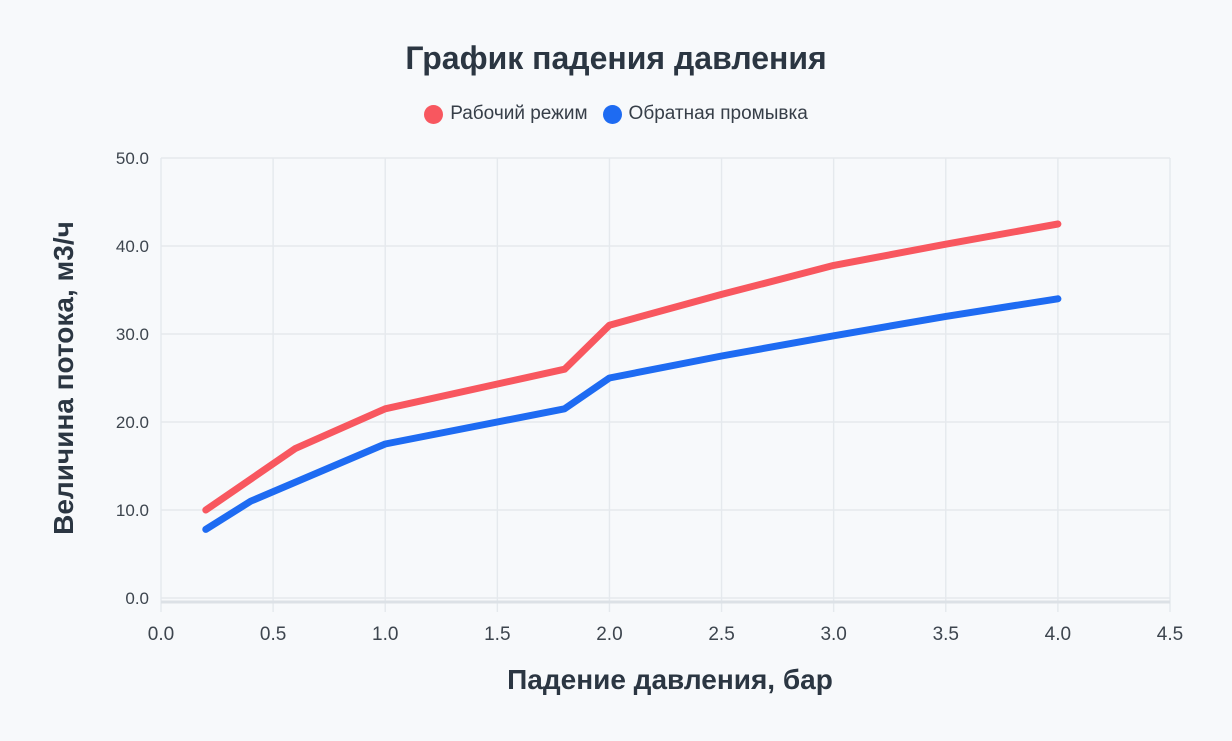 The height and width of the screenshot is (741, 1232). What do you see at coordinates (718, 113) in the screenshot?
I see `legend-label-backwash: Обратная промывка` at bounding box center [718, 113].